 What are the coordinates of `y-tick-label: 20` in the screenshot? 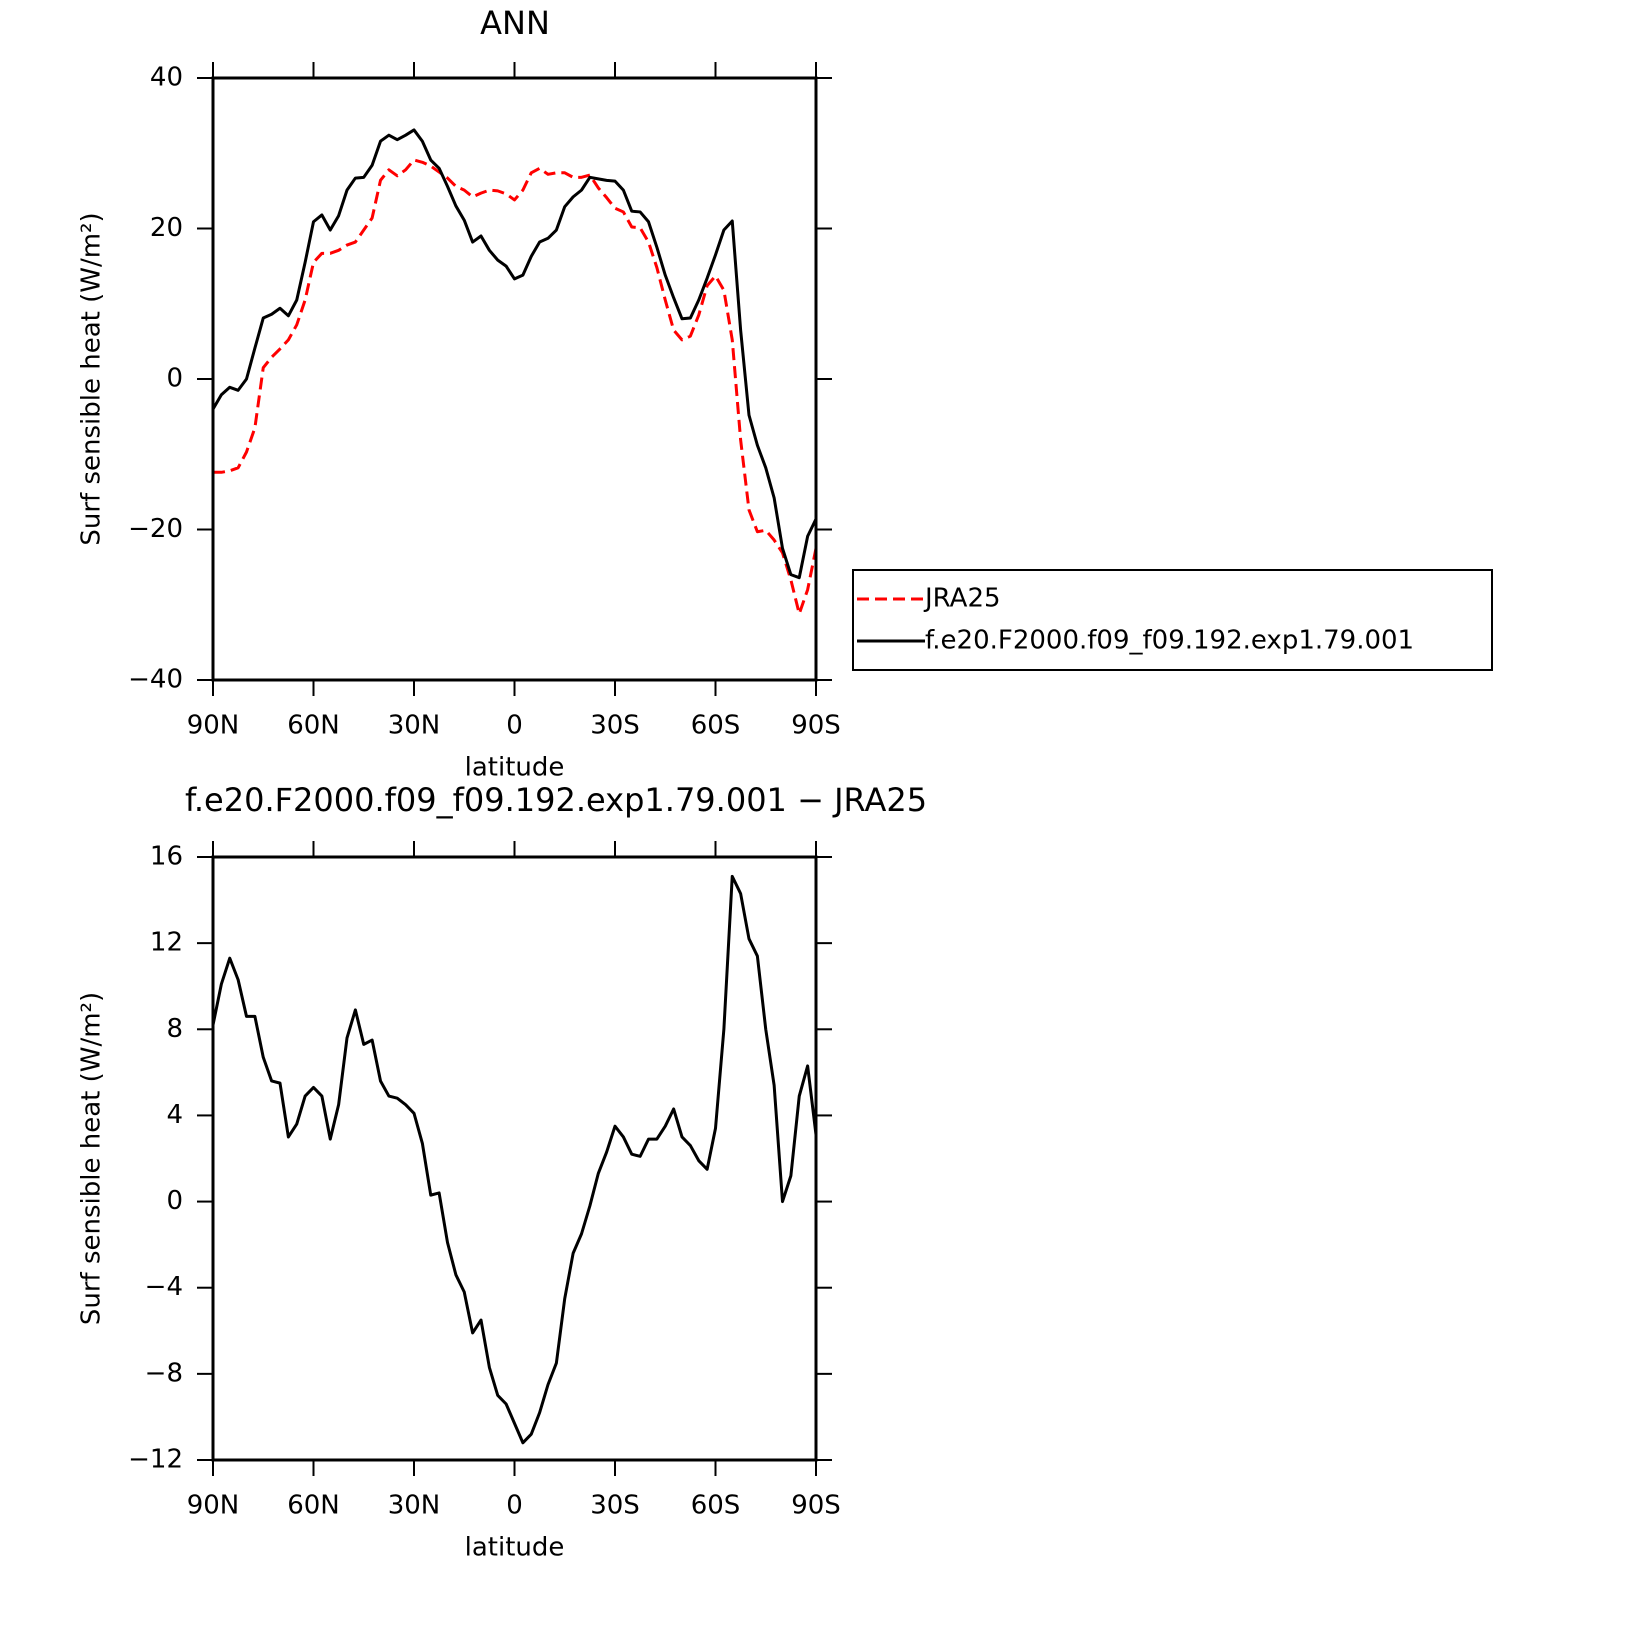 It's located at (166, 228).